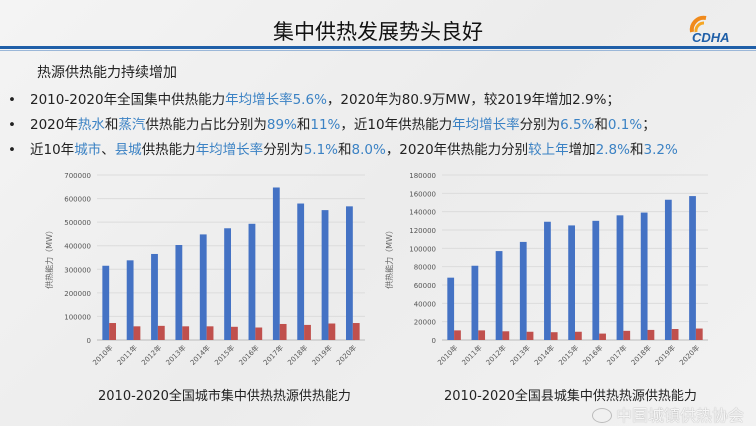  What do you see at coordinates (425, 304) in the screenshot?
I see `y-tick-label: 40000` at bounding box center [425, 304].